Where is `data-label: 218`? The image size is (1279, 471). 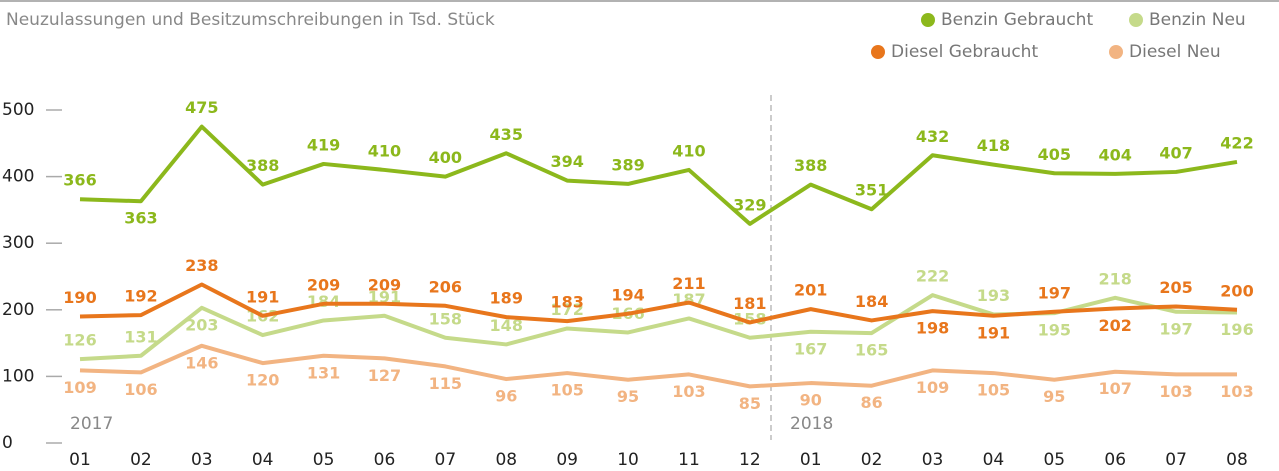 data-label: 218 is located at coordinates (1115, 278).